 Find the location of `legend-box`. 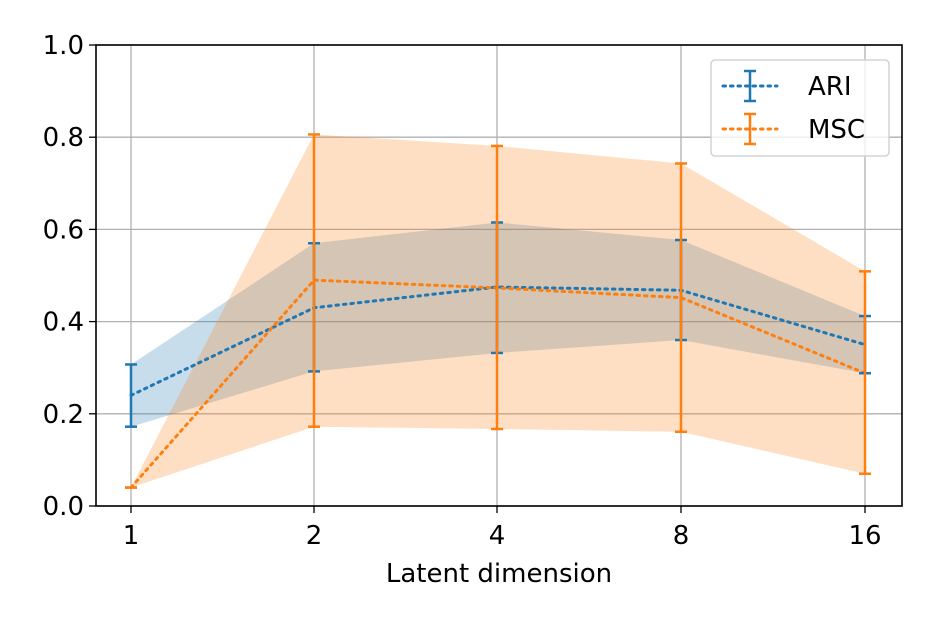

legend-box is located at coordinates (800, 108).